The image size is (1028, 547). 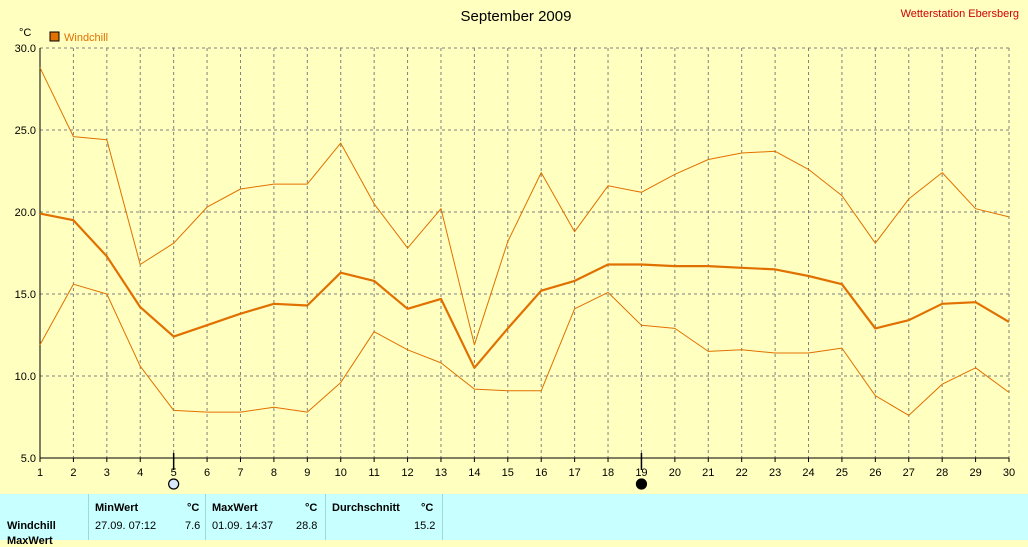 I want to click on x-tick-label: 17, so click(x=574, y=473).